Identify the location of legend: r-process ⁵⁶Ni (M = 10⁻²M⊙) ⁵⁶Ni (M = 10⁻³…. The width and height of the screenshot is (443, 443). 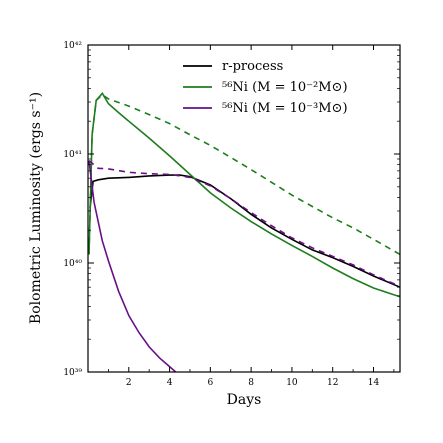
(265, 87).